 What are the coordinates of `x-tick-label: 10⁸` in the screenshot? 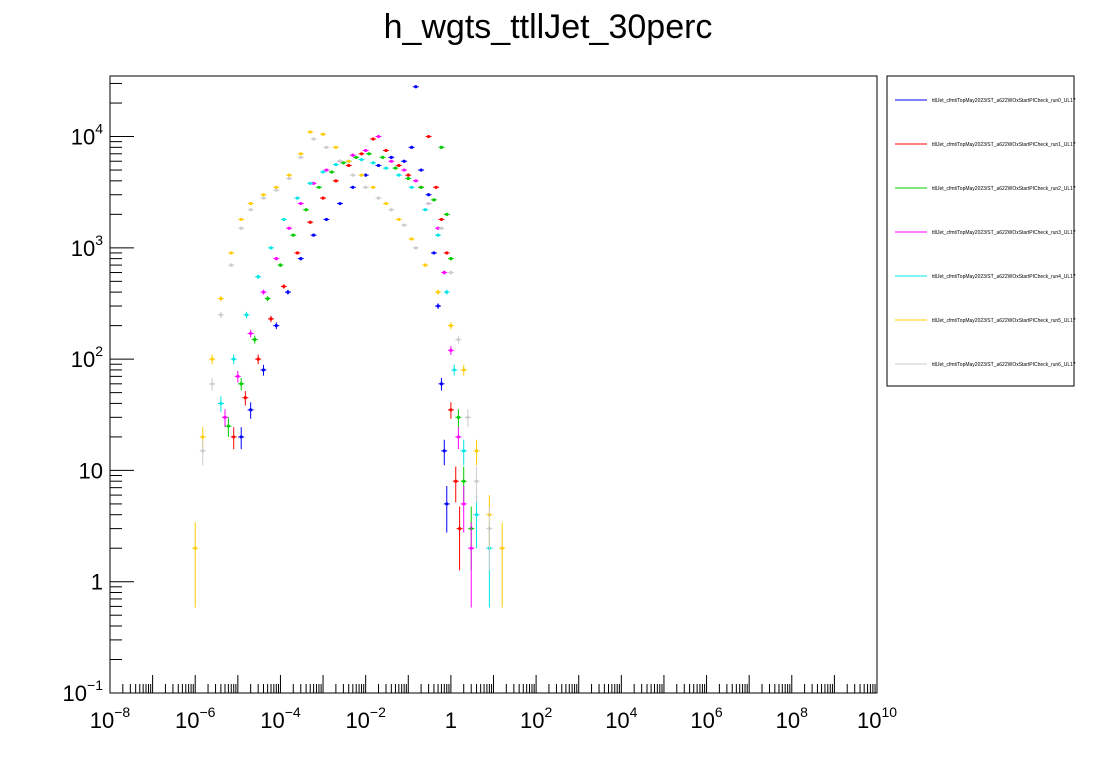 It's located at (792, 718).